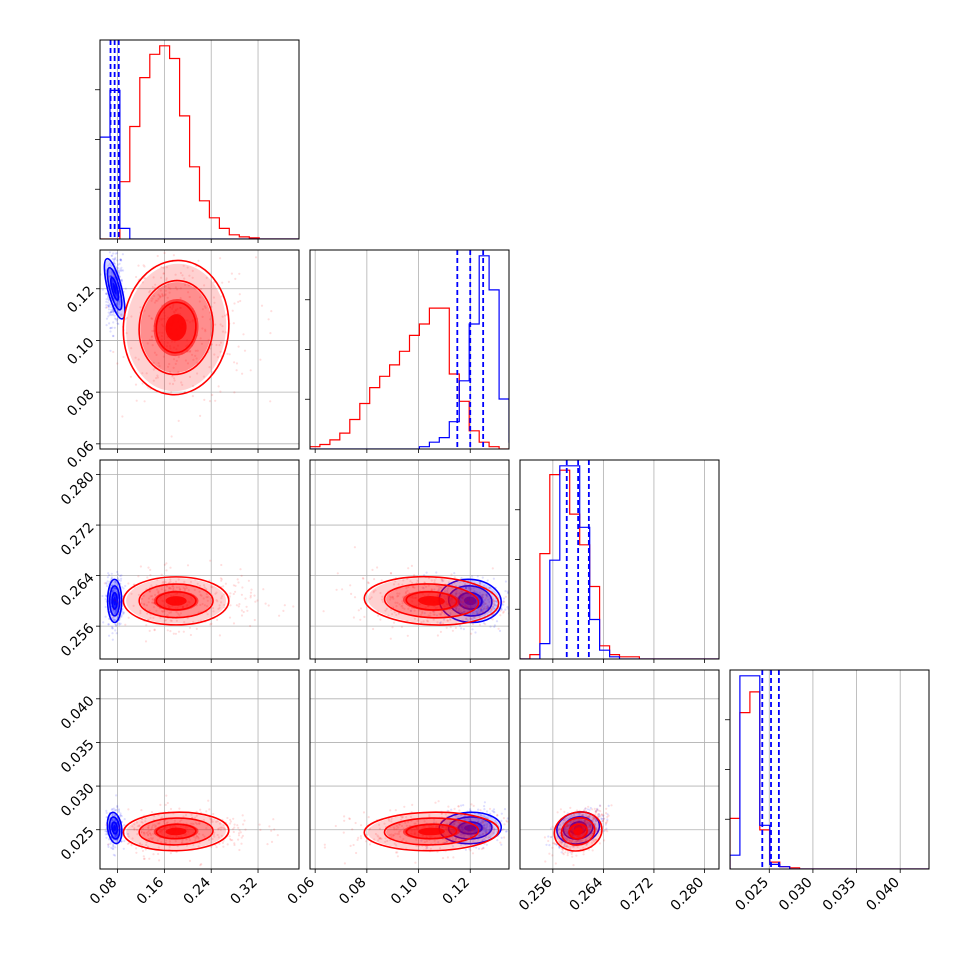  I want to click on contour-line, so click(431, 601).